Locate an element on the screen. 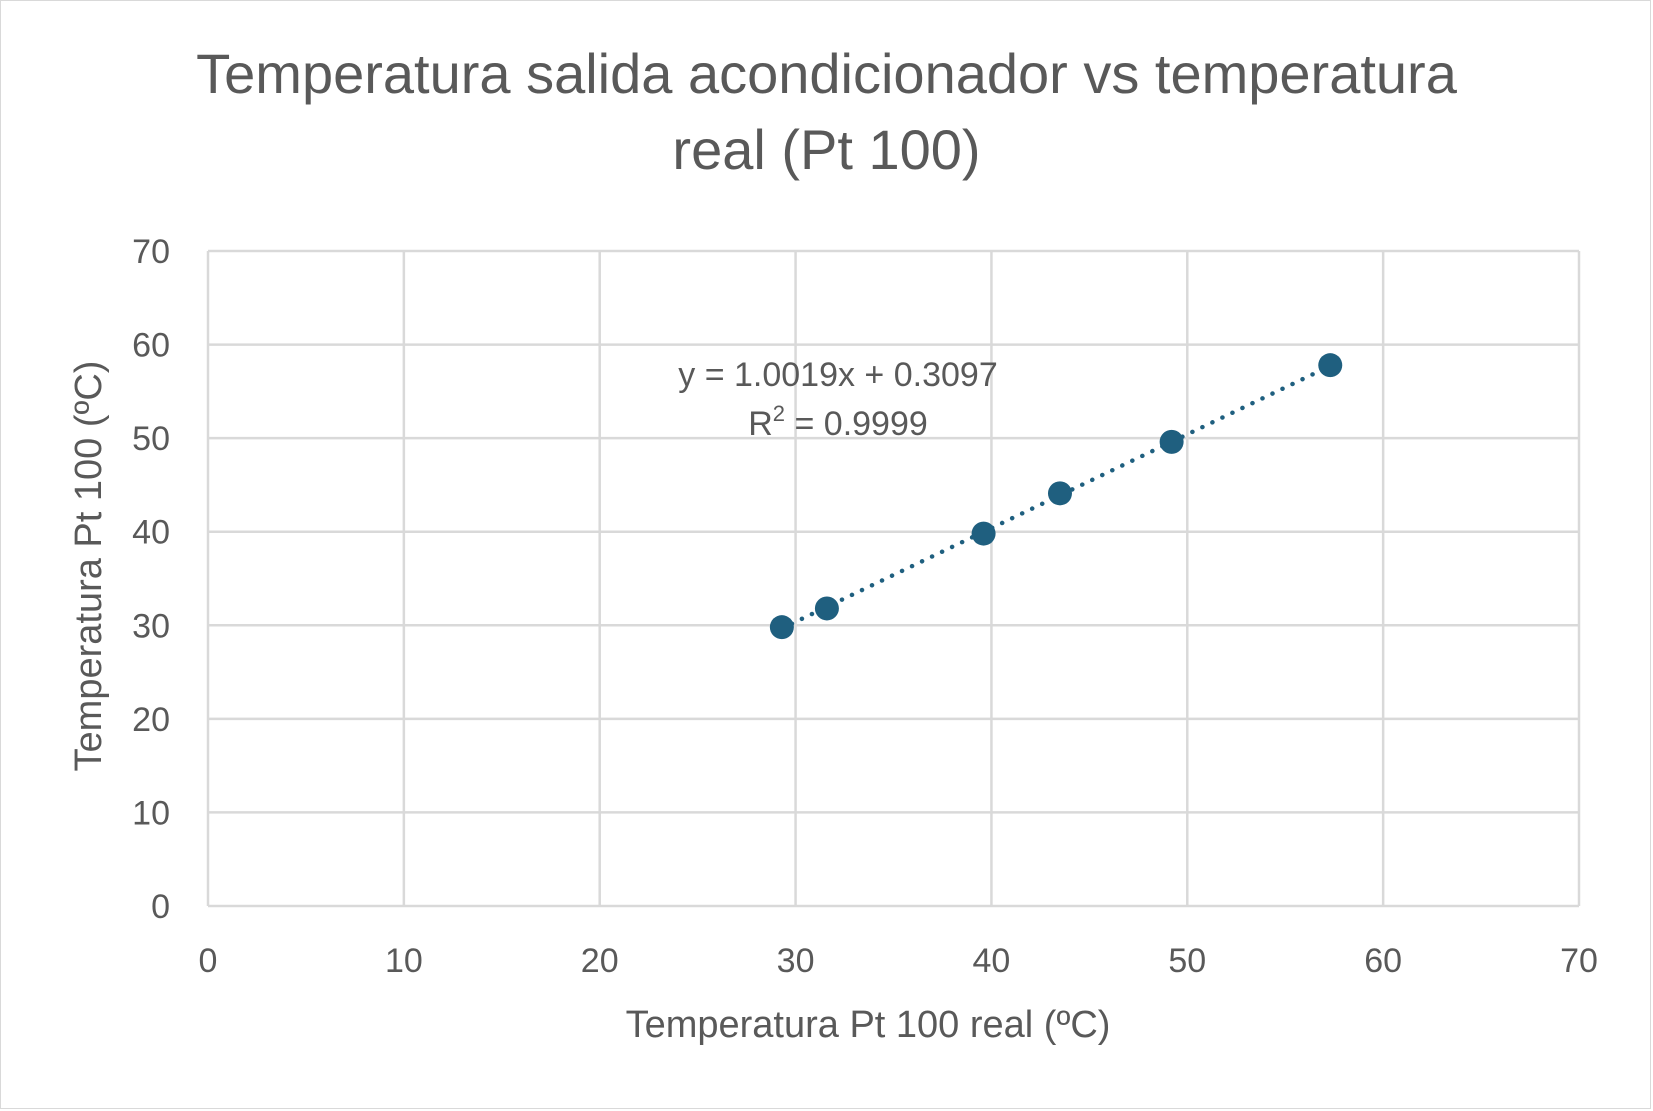 Image resolution: width=1653 pixels, height=1111 pixels. r2-superscript: 2 is located at coordinates (779, 413).